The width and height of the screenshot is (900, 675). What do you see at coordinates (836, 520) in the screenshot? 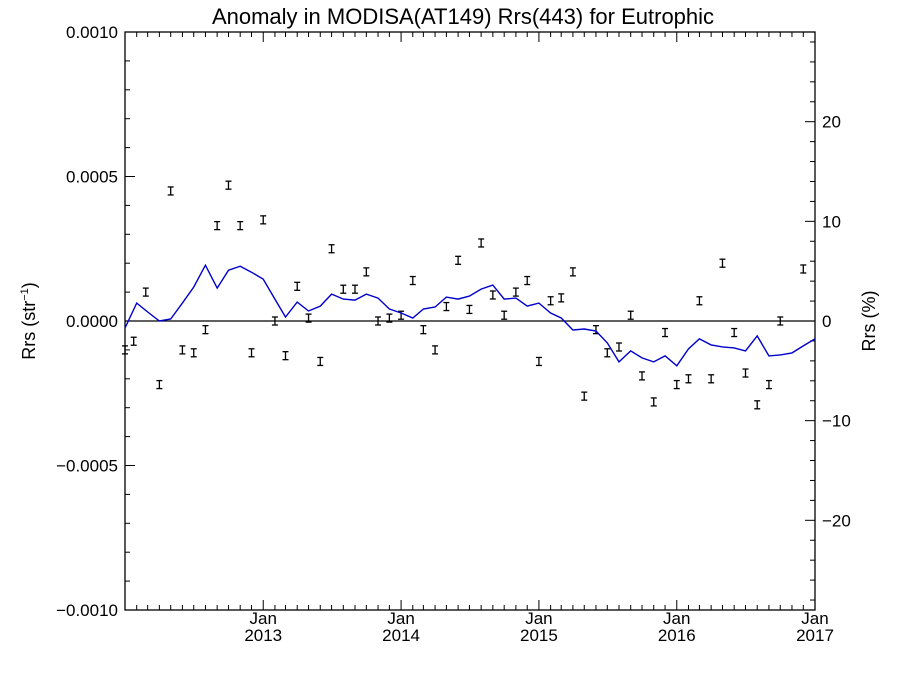
I see `right-y-tick-label: −20` at bounding box center [836, 520].